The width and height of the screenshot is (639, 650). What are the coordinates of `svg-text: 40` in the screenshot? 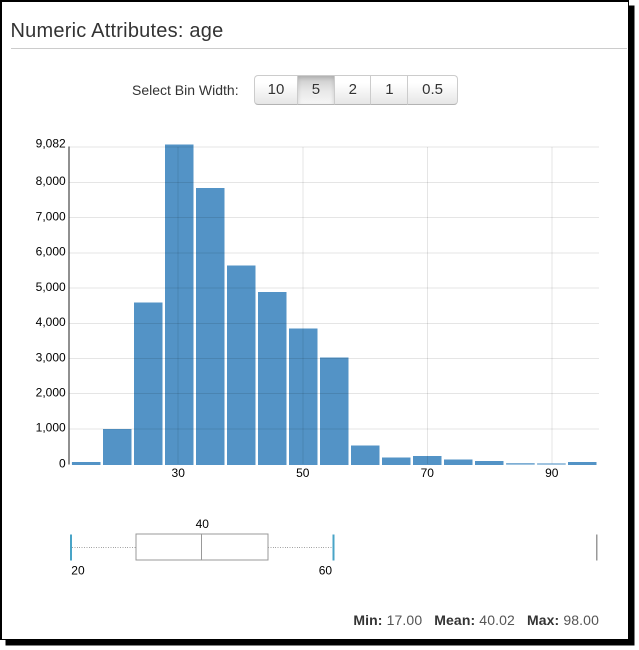 It's located at (203, 524).